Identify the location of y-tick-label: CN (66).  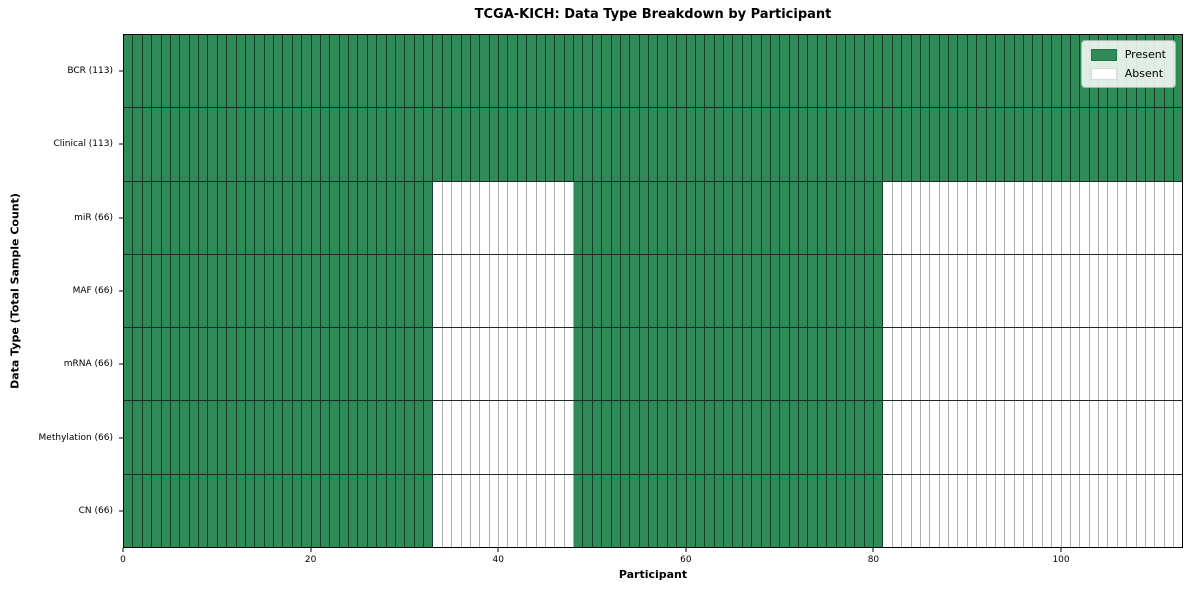
(95, 511).